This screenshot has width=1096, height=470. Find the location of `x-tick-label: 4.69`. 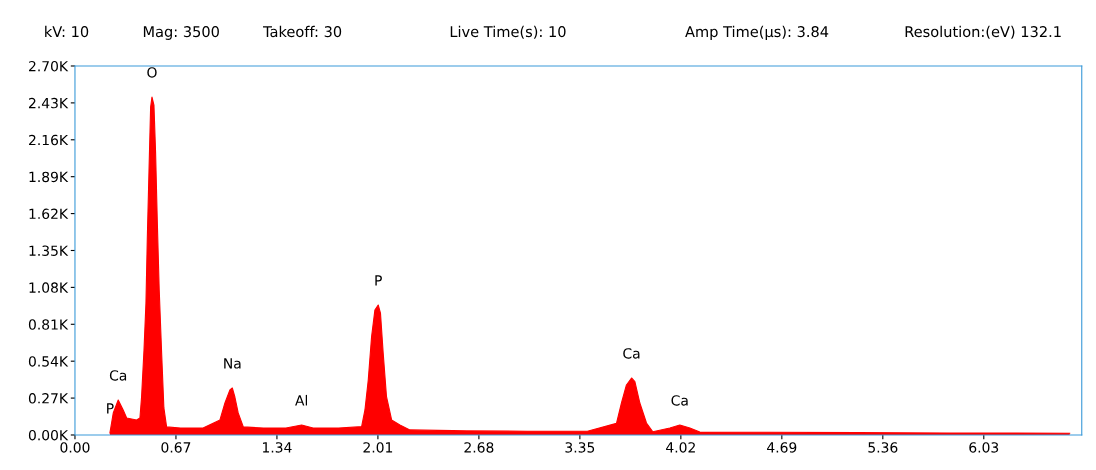

x-tick-label: 4.69 is located at coordinates (782, 447).